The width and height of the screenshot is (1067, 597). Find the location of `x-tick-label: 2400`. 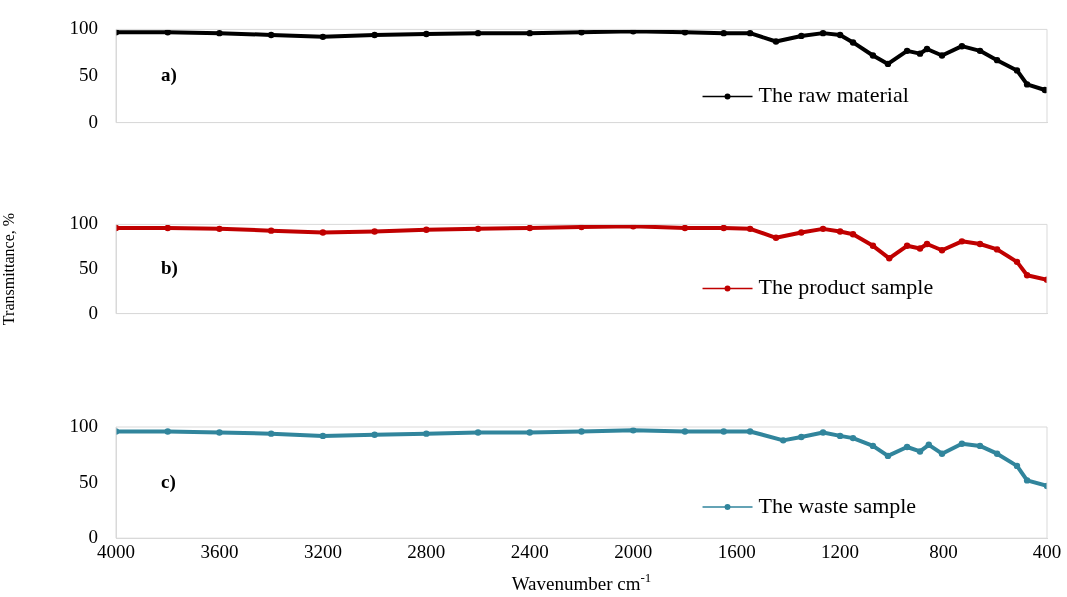

x-tick-label: 2400 is located at coordinates (529, 551).